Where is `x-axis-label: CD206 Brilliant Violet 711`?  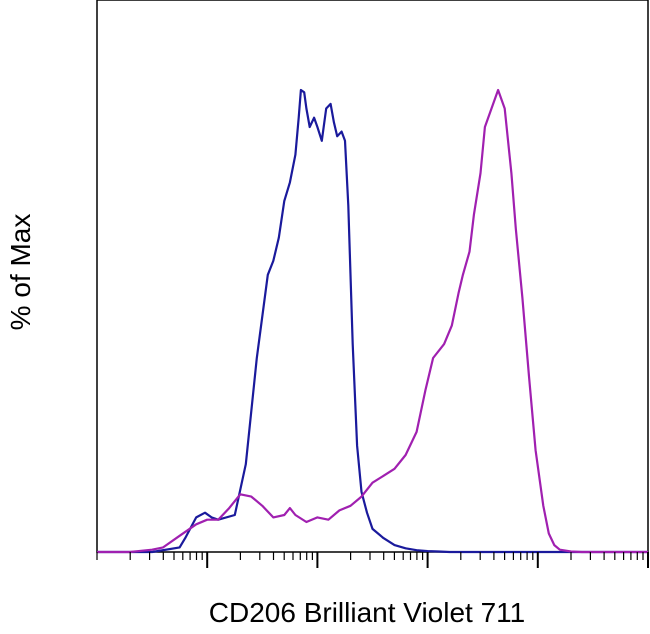
x-axis-label: CD206 Brilliant Violet 711 is located at coordinates (367, 612).